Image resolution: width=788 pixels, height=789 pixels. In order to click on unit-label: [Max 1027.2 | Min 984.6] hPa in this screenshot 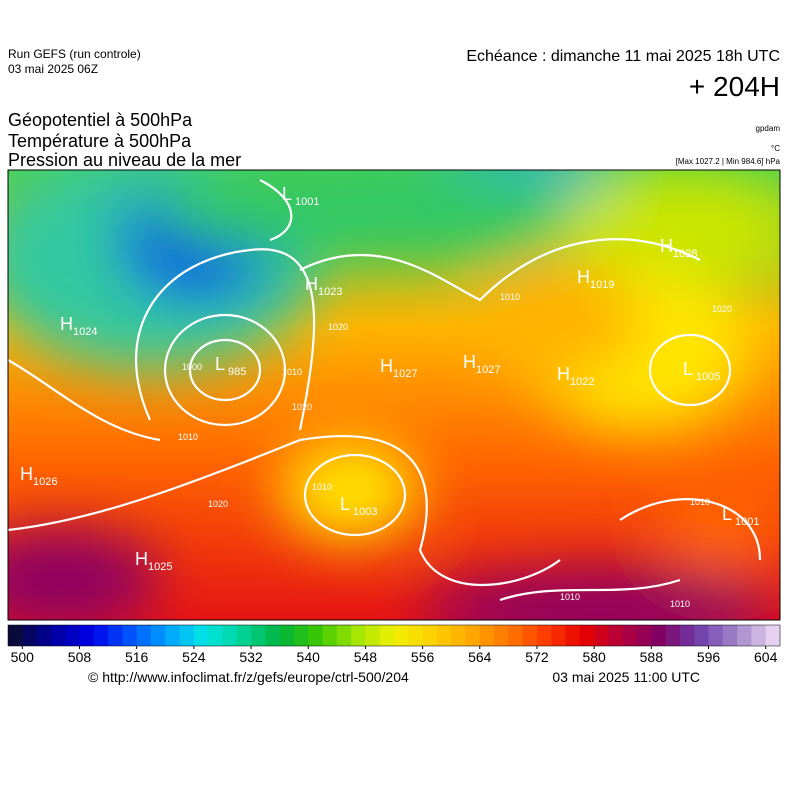, I will do `click(728, 161)`.